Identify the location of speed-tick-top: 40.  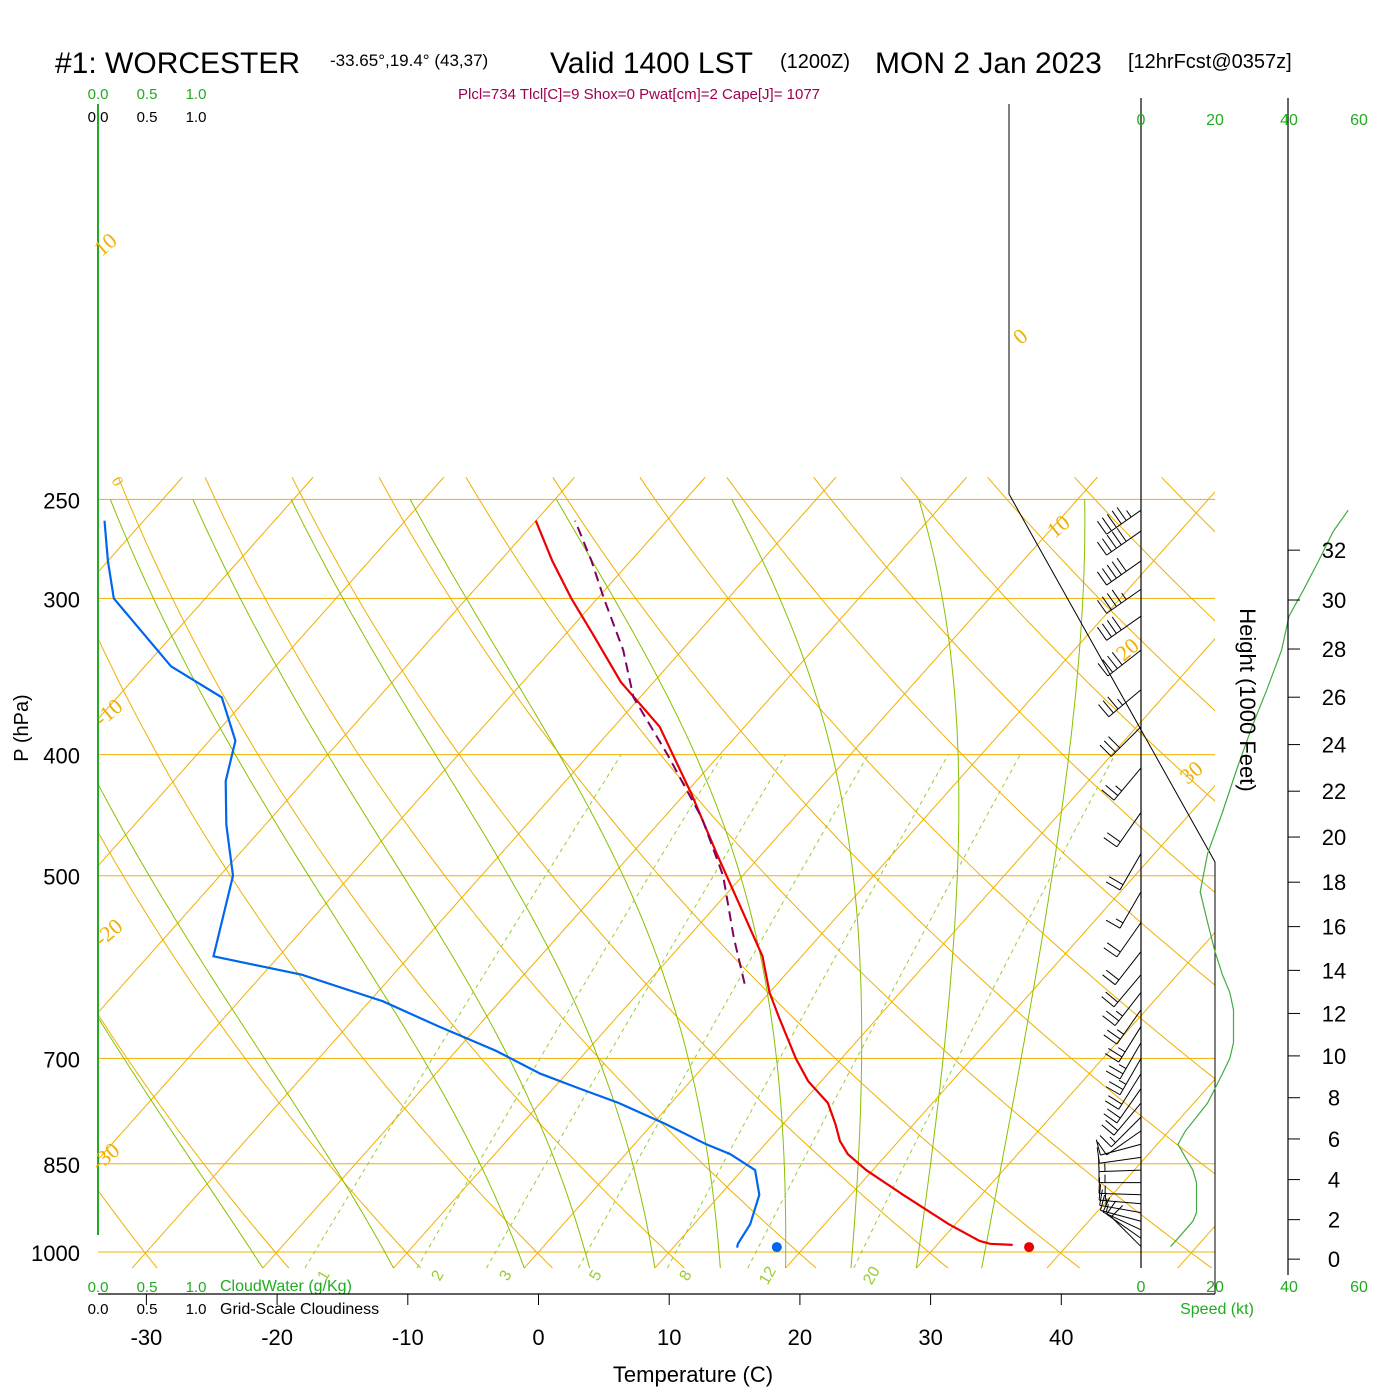
(1289, 120).